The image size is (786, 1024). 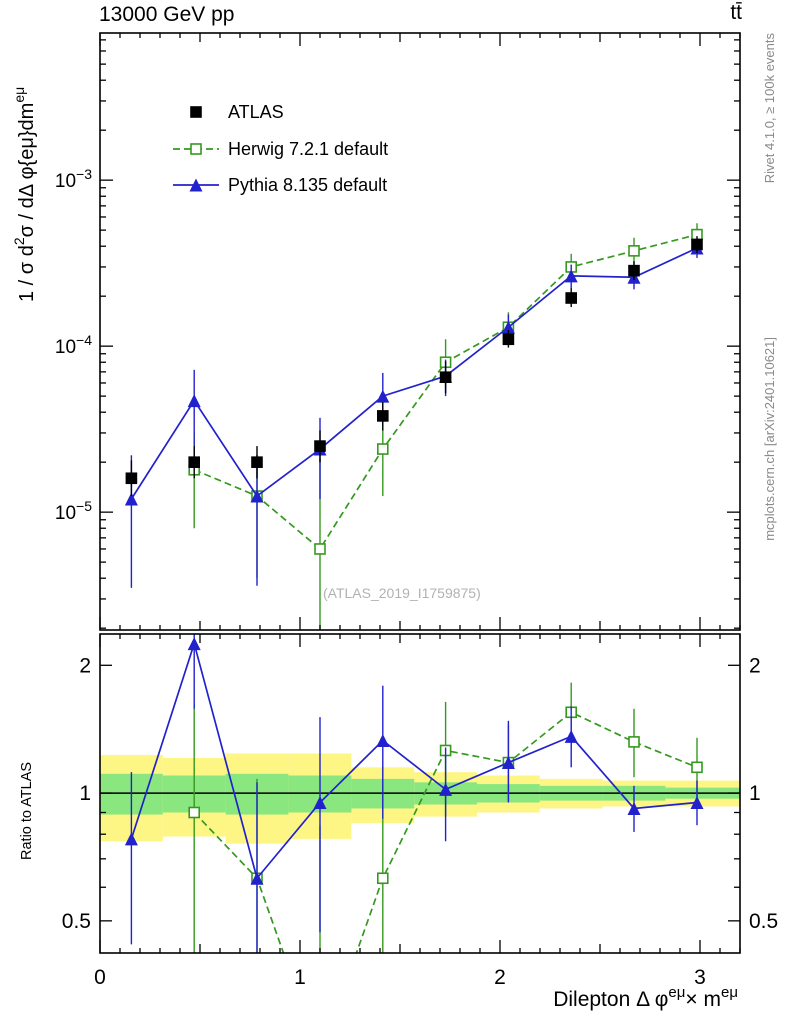 I want to click on y-tick-label: 10⁻⁵, so click(x=73, y=511).